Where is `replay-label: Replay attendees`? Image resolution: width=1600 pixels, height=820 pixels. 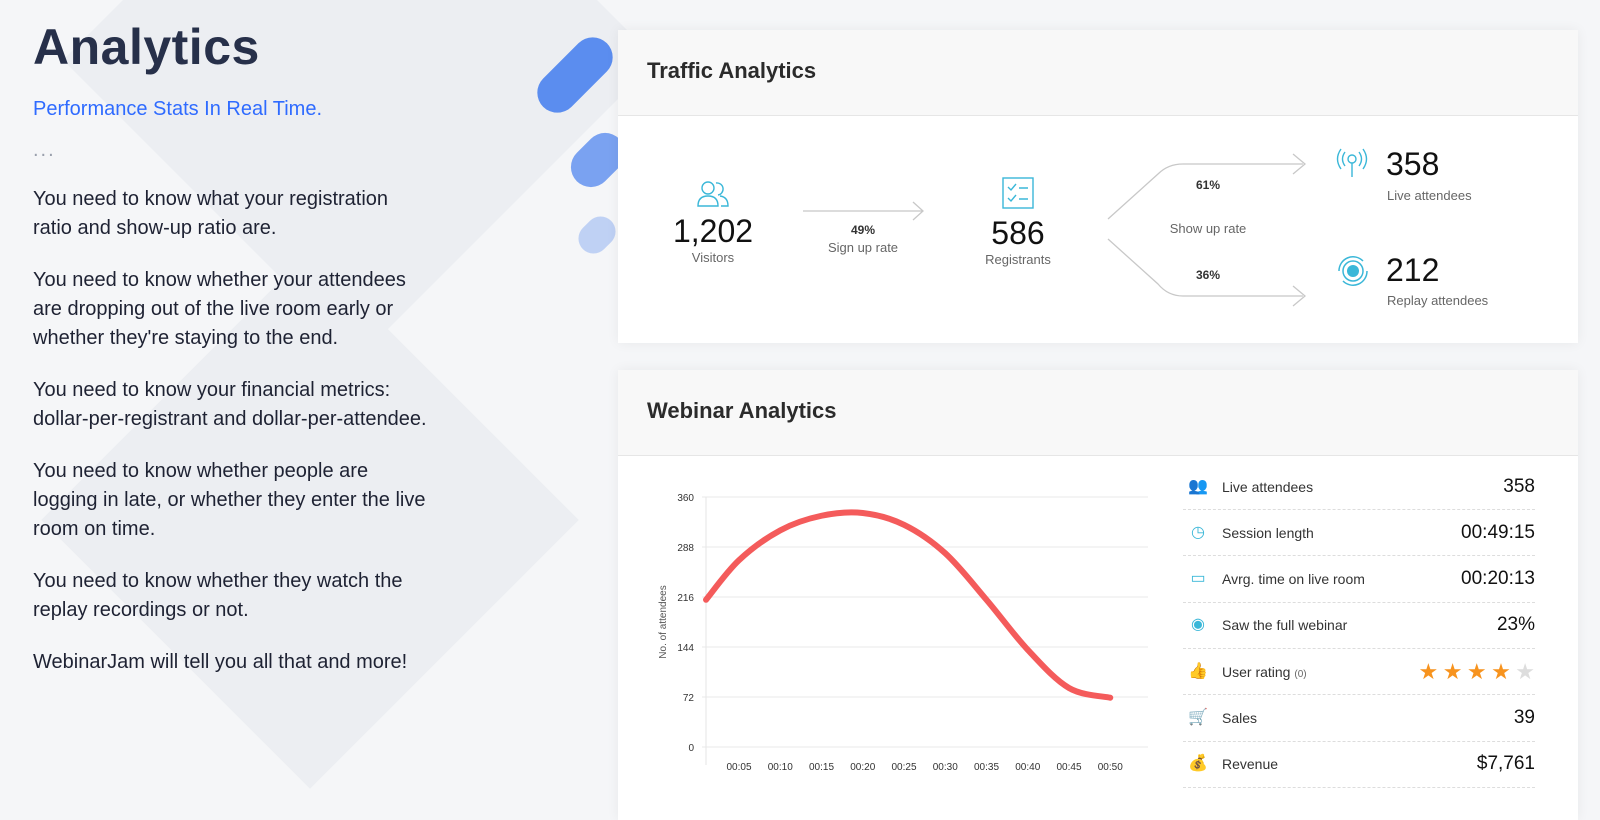 replay-label: Replay attendees is located at coordinates (1438, 300).